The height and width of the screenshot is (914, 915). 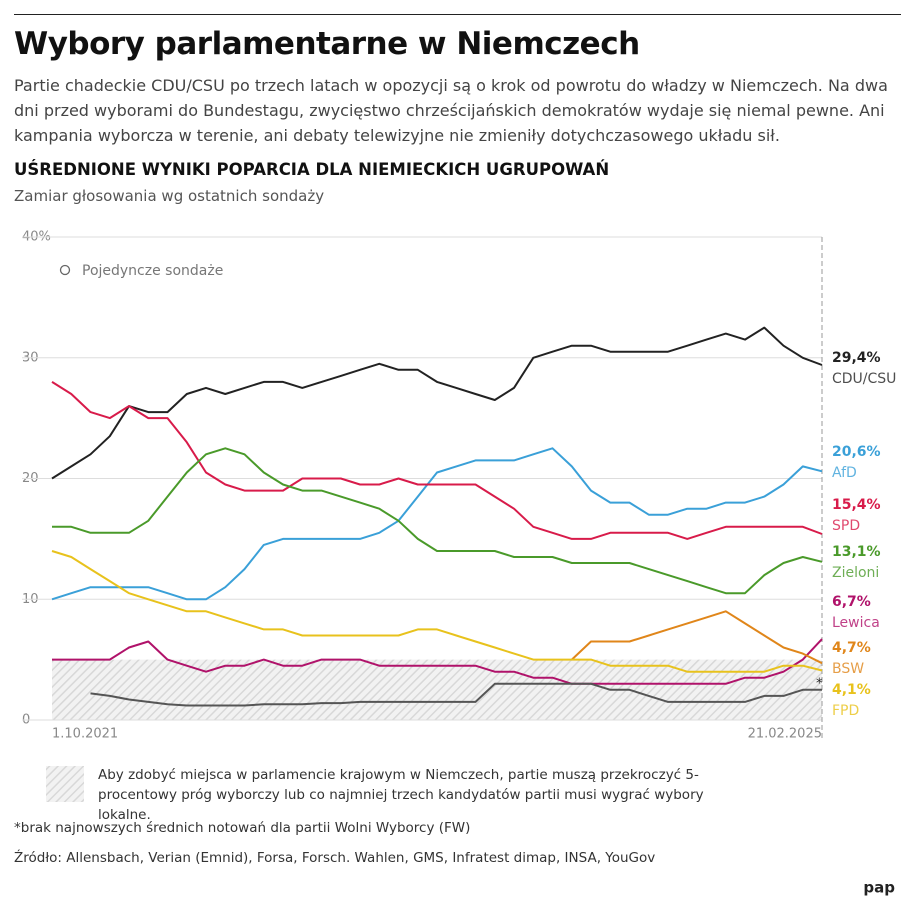 What do you see at coordinates (819, 683) in the screenshot?
I see `note-marker: *` at bounding box center [819, 683].